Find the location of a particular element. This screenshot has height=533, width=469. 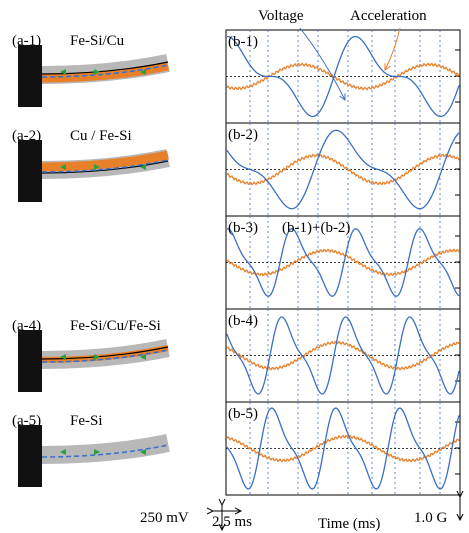

beam is located at coordinates (105, 449).